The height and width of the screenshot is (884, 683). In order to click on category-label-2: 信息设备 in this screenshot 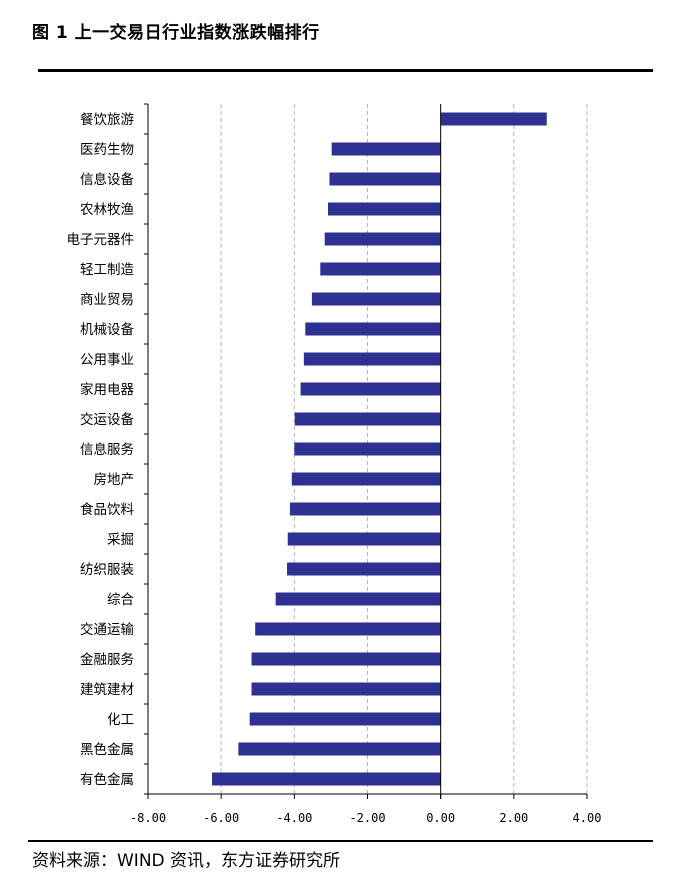, I will do `click(107, 179)`.